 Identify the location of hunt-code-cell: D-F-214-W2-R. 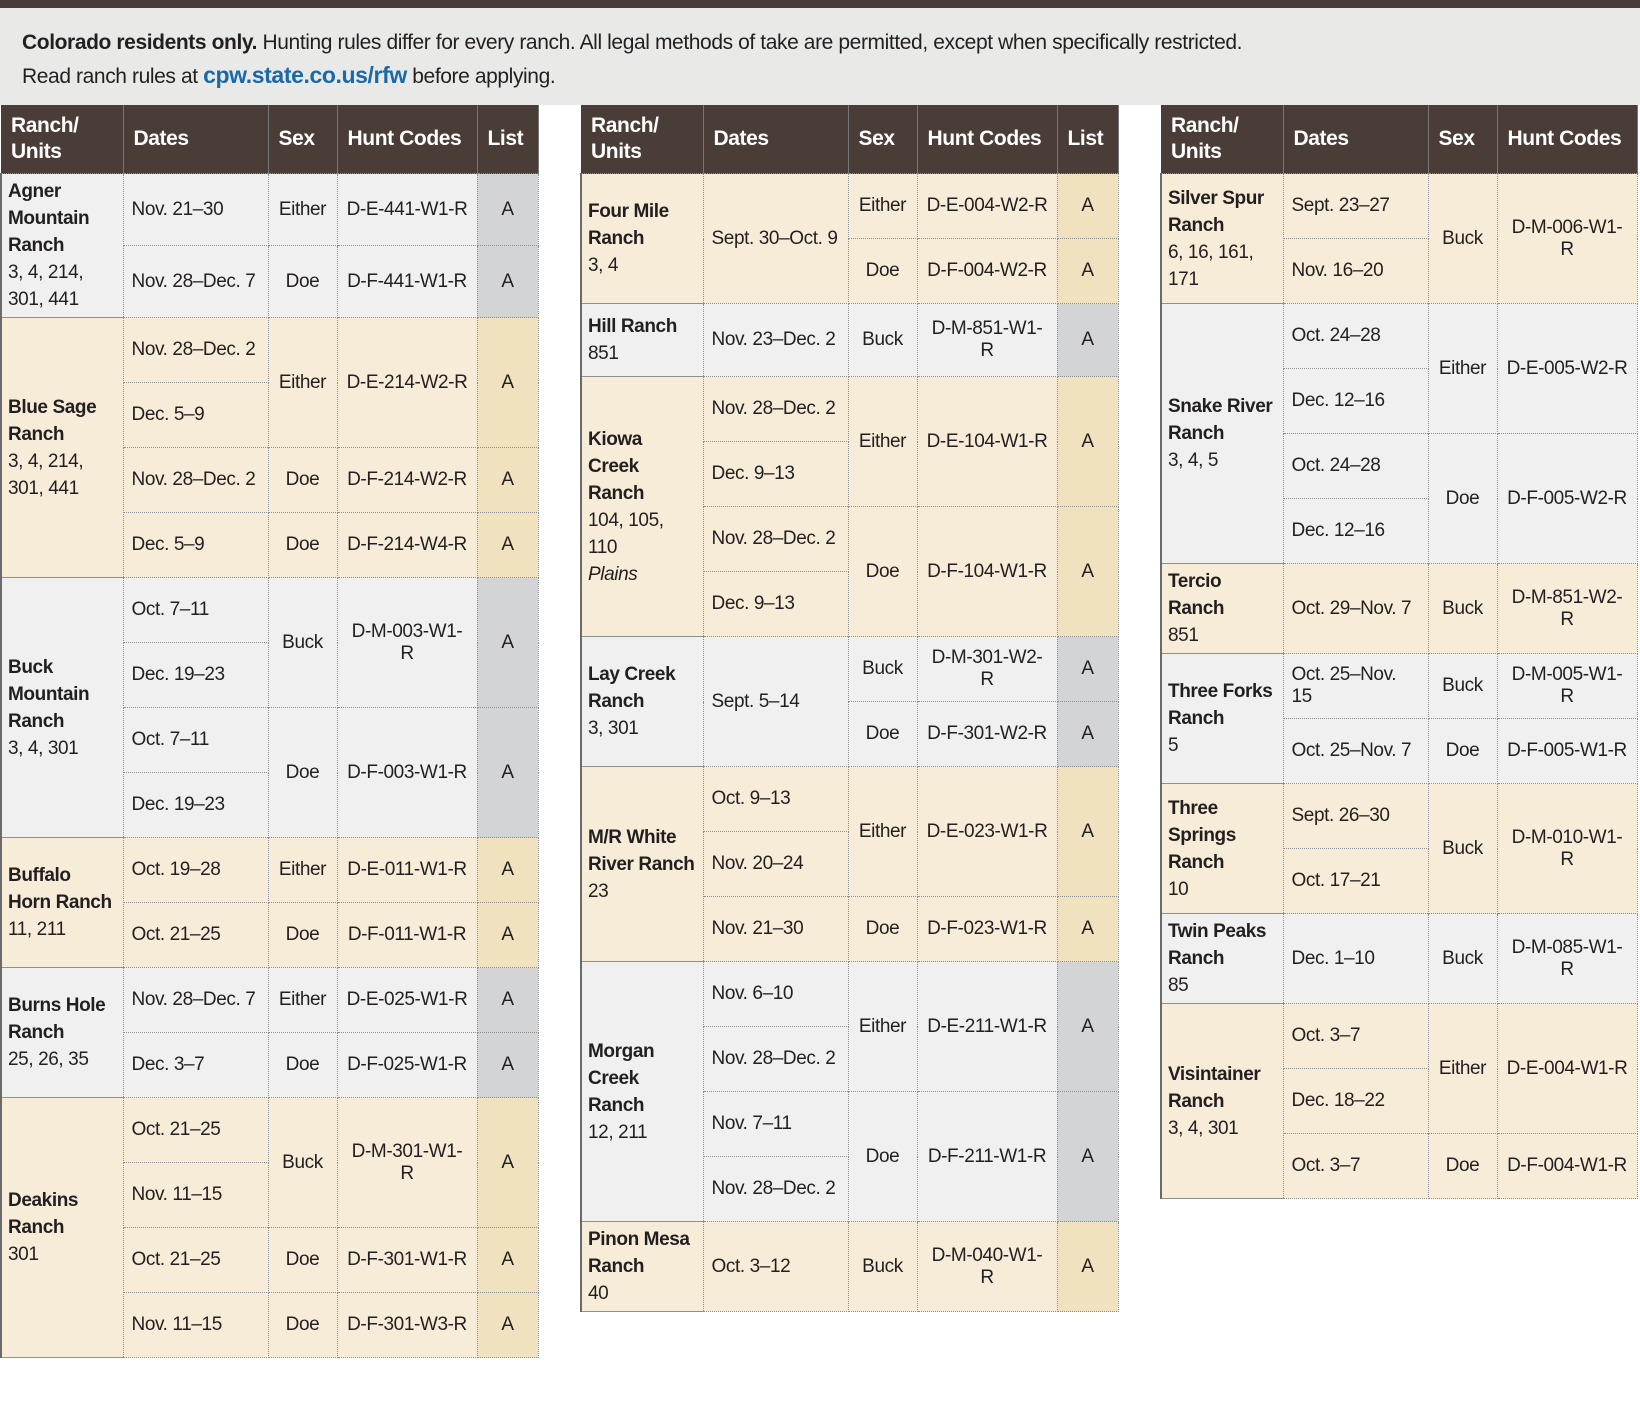
(407, 480).